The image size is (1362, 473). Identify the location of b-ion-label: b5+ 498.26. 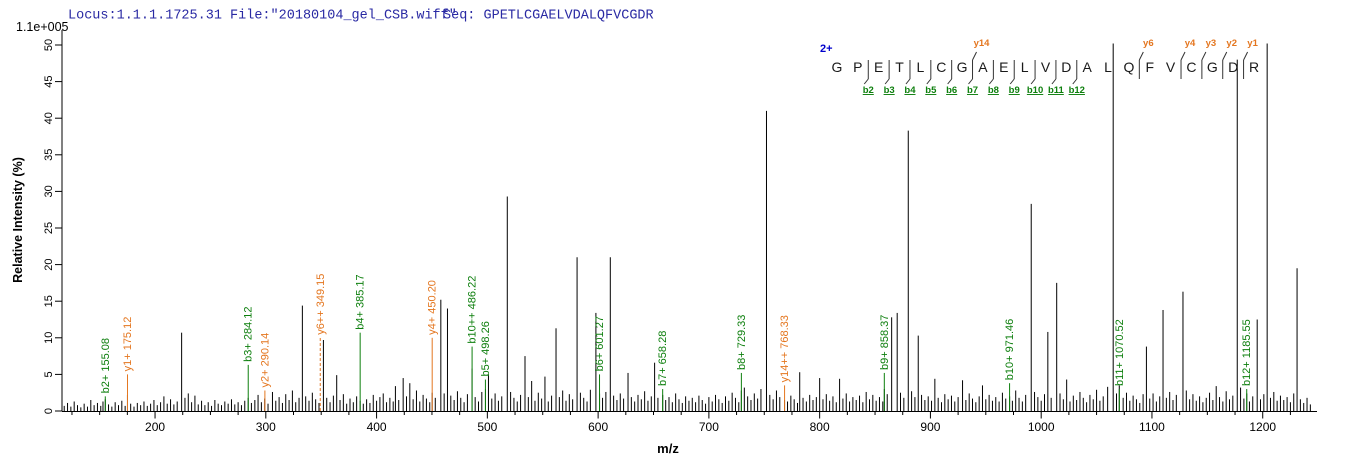
(486, 348).